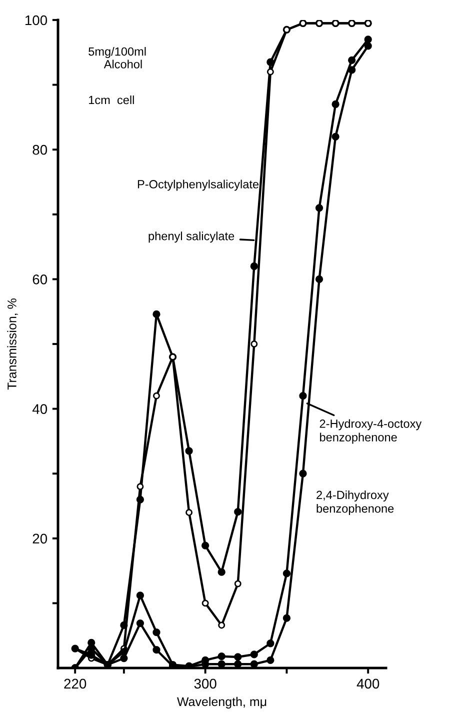 The width and height of the screenshot is (460, 715). What do you see at coordinates (75, 683) in the screenshot?
I see `x-tick-label: 220` at bounding box center [75, 683].